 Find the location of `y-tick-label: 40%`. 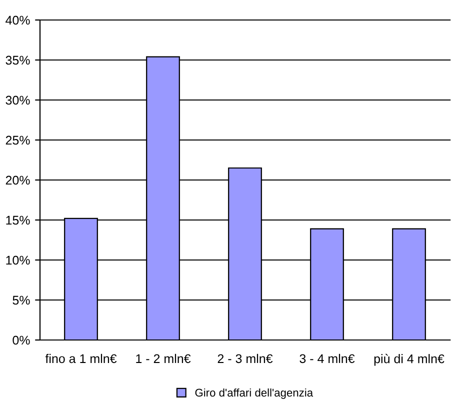

y-tick-label: 40% is located at coordinates (18, 20).